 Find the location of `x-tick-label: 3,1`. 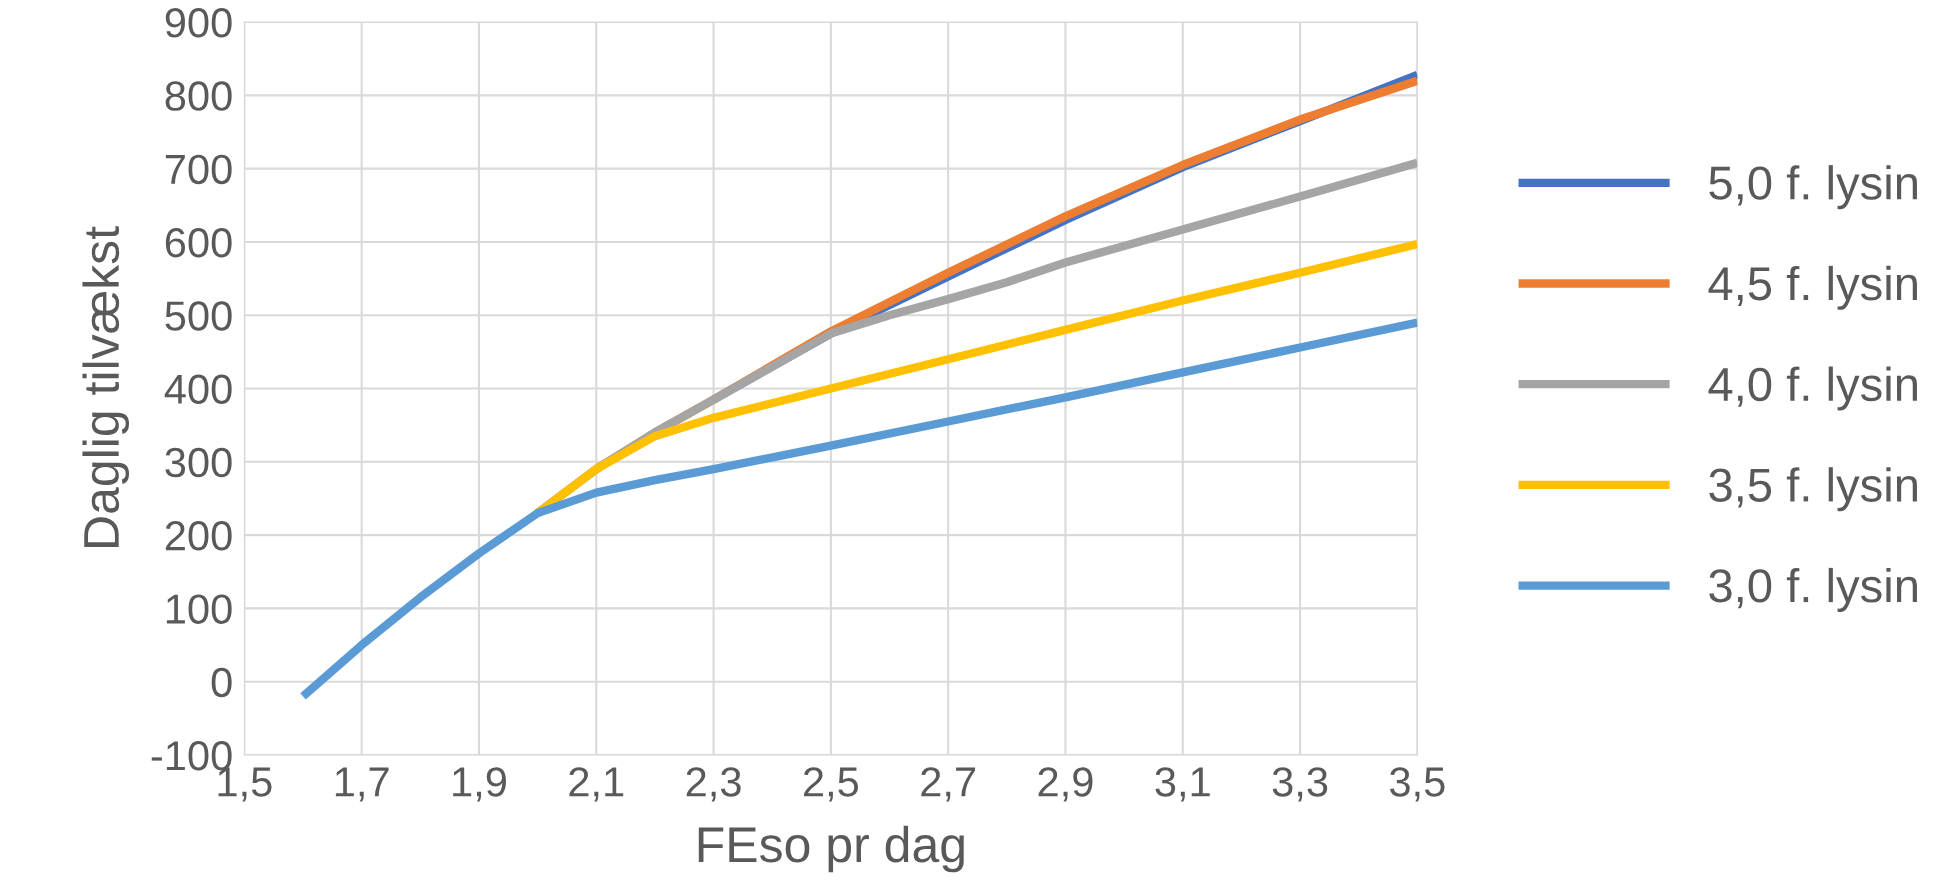

x-tick-label: 3,1 is located at coordinates (1182, 784).